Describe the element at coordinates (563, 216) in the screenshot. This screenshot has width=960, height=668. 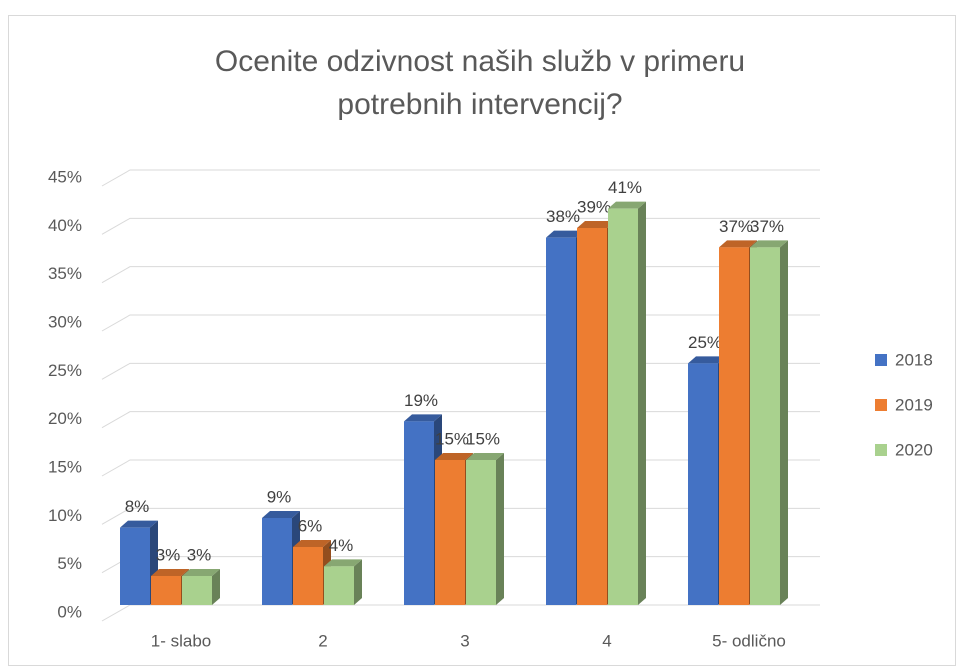
I see `value-label: 38%` at that location.